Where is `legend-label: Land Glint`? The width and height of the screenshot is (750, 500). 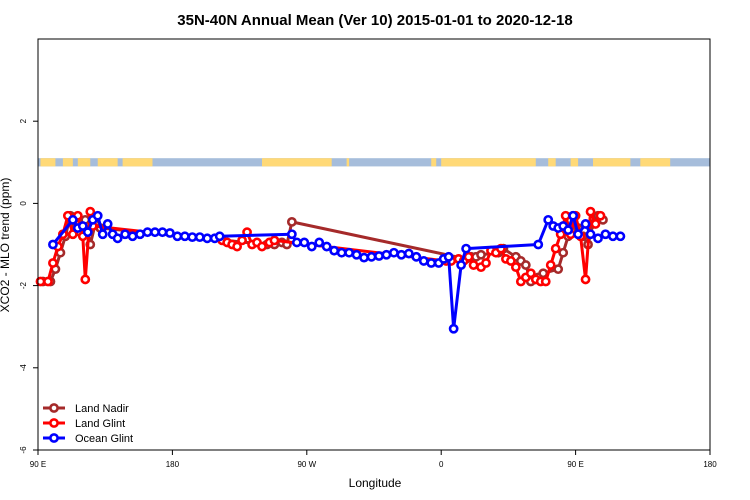
legend-label: Land Glint is located at coordinates (100, 424).